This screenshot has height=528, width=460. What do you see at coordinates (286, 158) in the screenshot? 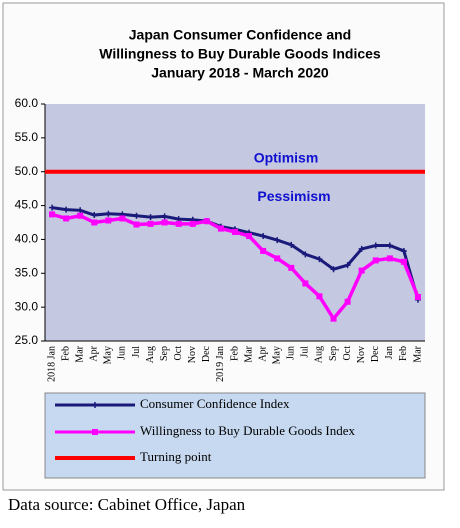
I see `annotation: Optimism` at bounding box center [286, 158].